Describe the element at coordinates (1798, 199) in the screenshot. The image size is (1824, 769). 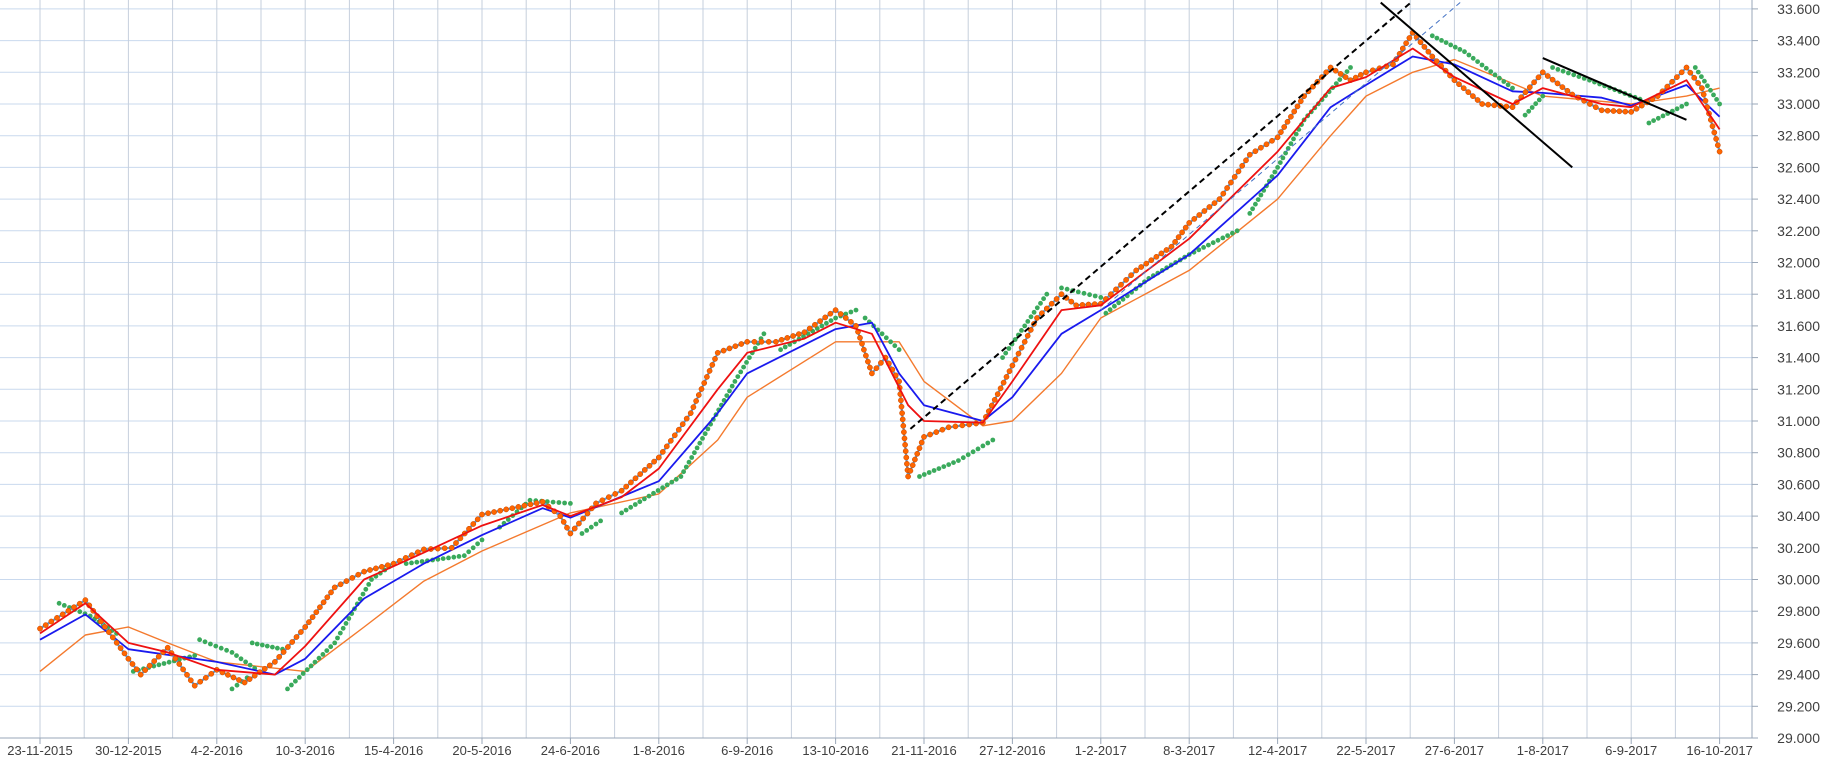
I see `y-tick-label: 32.400` at that location.